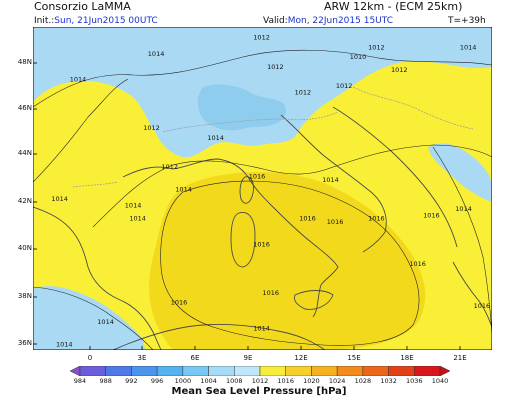 The height and width of the screenshot is (400, 518). Describe the element at coordinates (246, 190) in the screenshot. I see `coast-corsica` at that location.